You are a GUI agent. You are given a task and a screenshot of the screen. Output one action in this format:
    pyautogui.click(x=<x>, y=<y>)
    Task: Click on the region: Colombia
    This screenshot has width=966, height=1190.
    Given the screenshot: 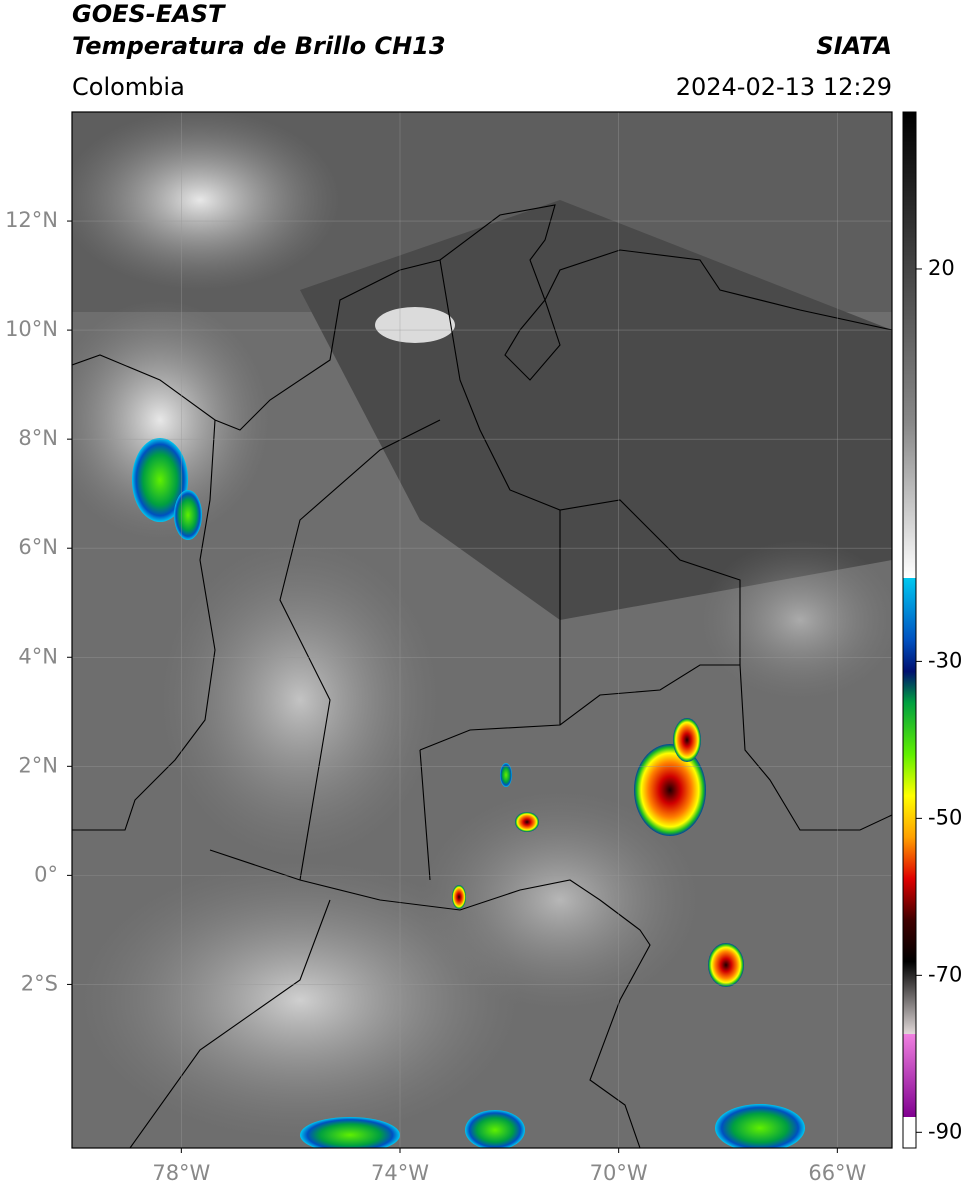 What is the action you would take?
    pyautogui.click(x=128, y=87)
    